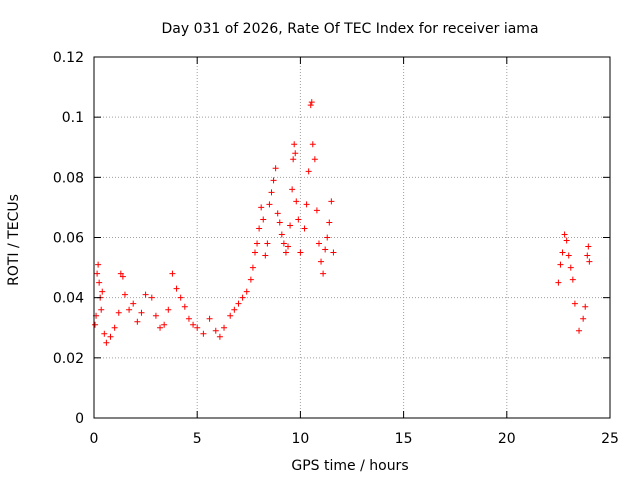 The image size is (640, 480). I want to click on y-tick-label: 0.06, so click(68, 239).